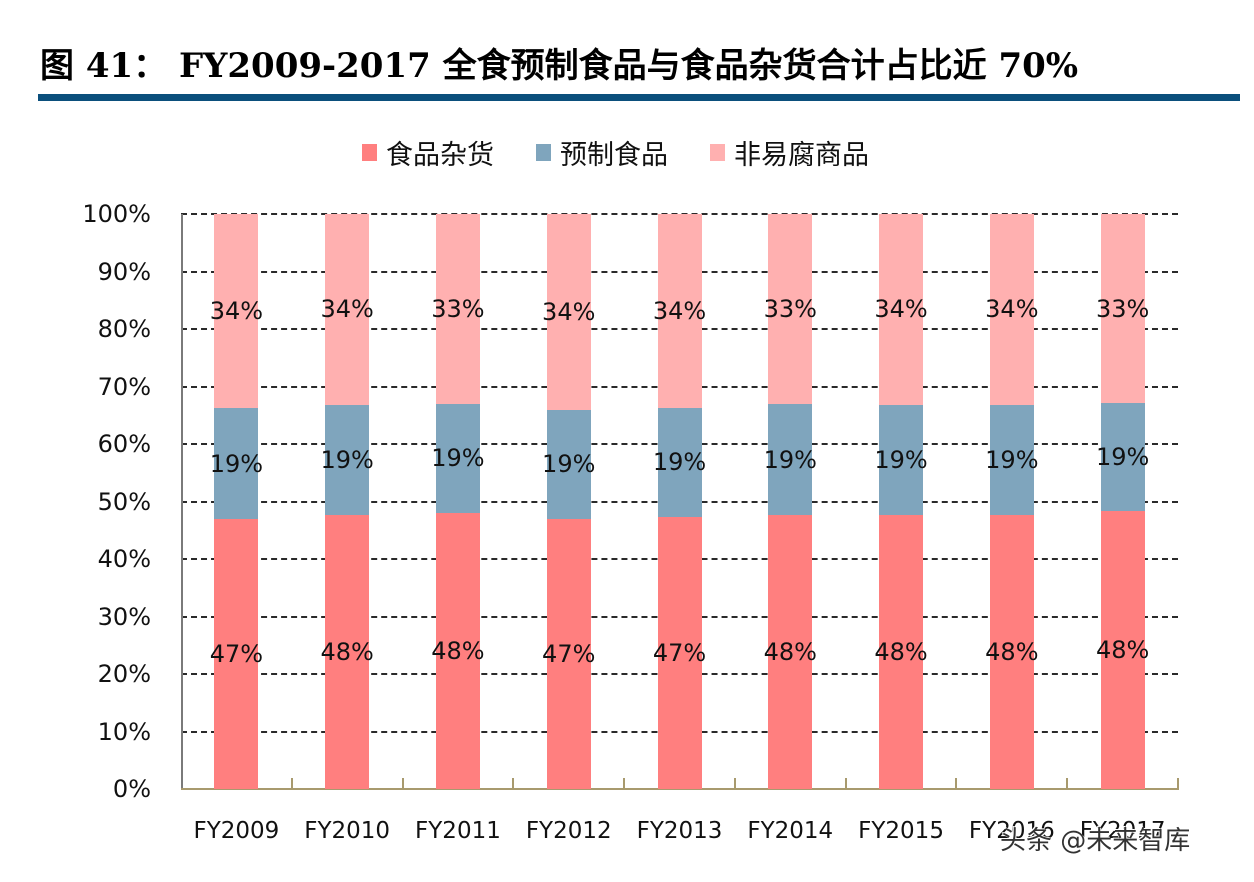 The height and width of the screenshot is (882, 1254). Describe the element at coordinates (458, 831) in the screenshot. I see `x-tick-label: FY2011` at that location.